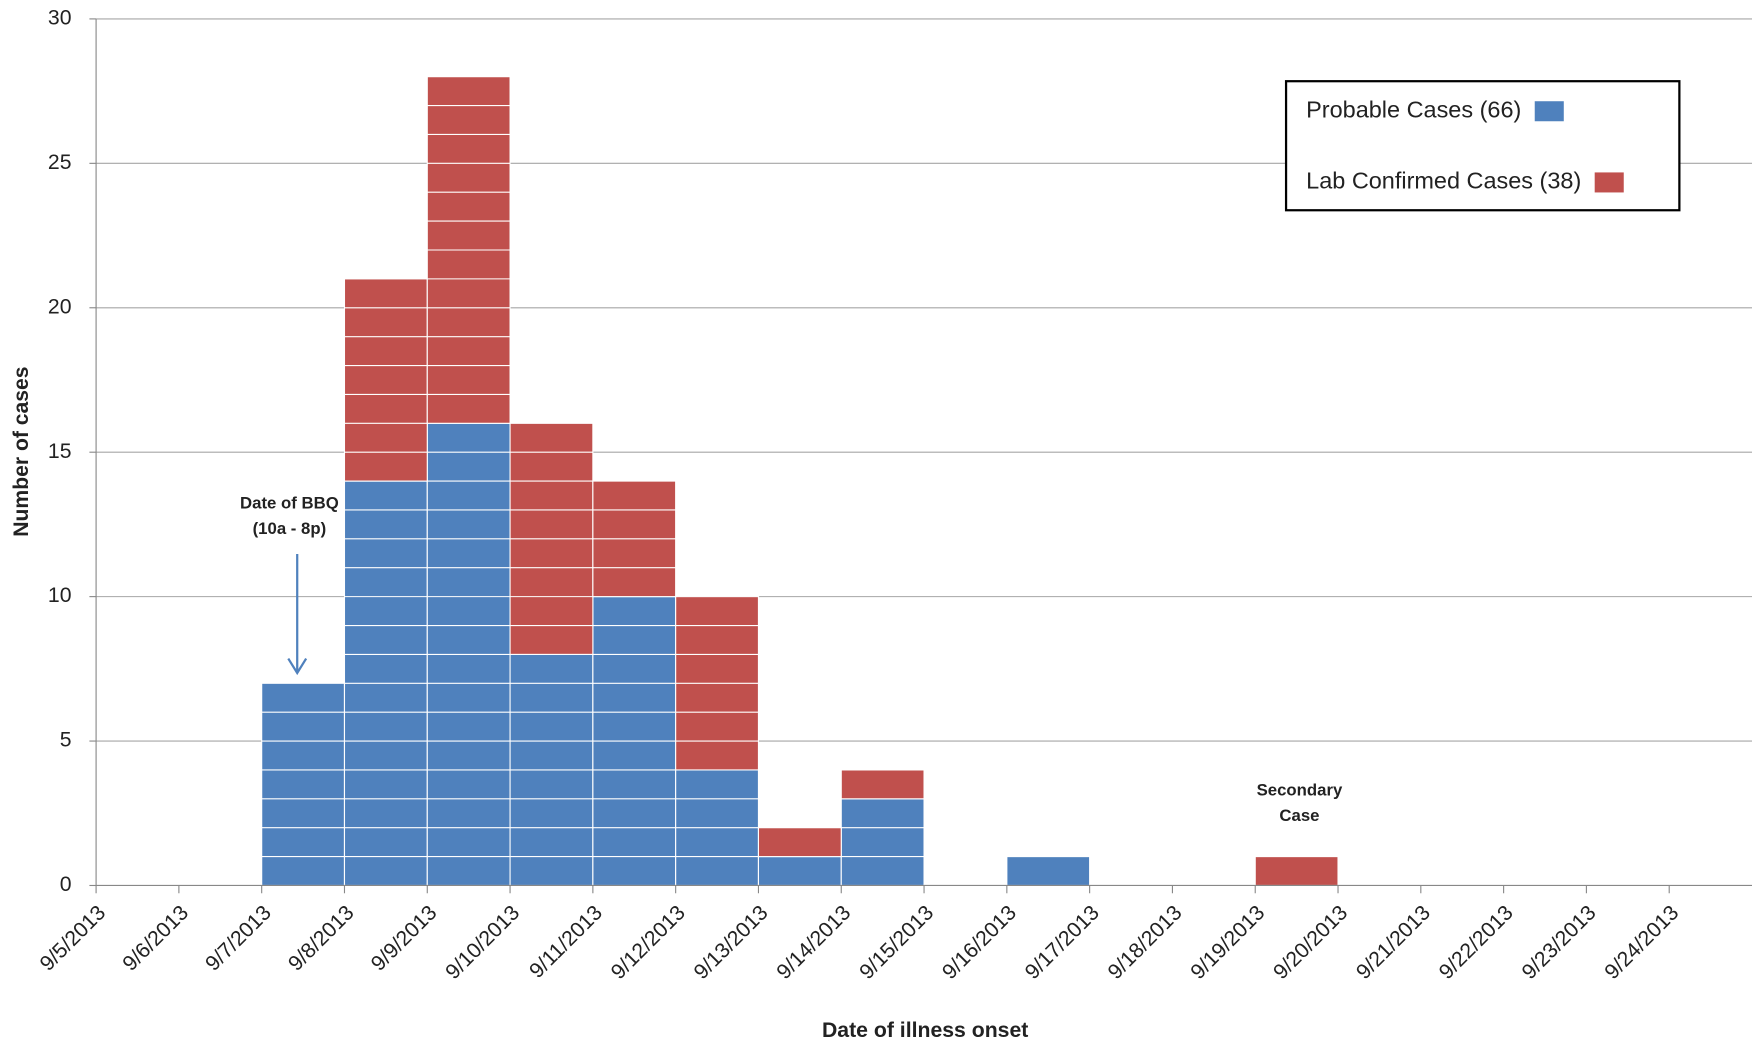 The height and width of the screenshot is (1049, 1752). I want to click on x-tick-label: 9/22/2013, so click(1476, 942).